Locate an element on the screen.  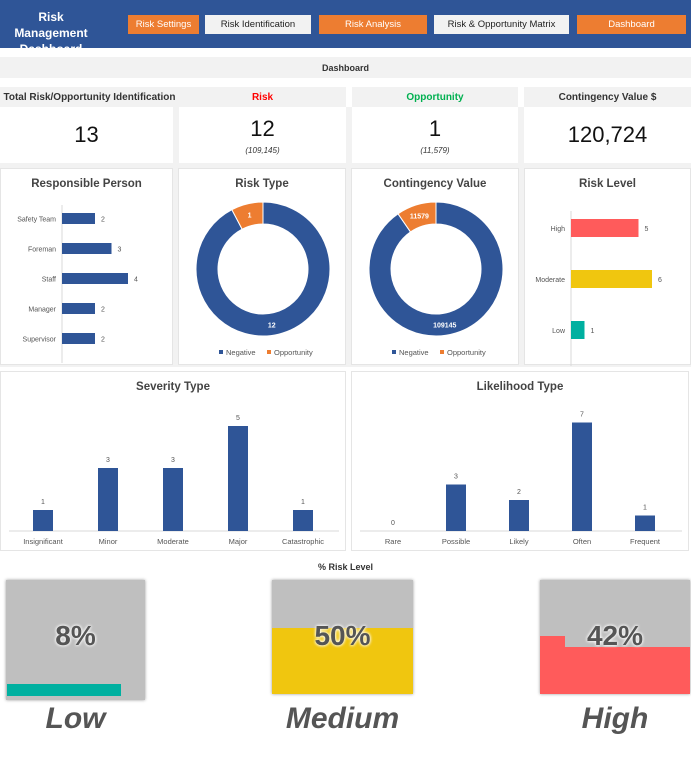
risk-gauge-medium: 50% is located at coordinates (342, 637).